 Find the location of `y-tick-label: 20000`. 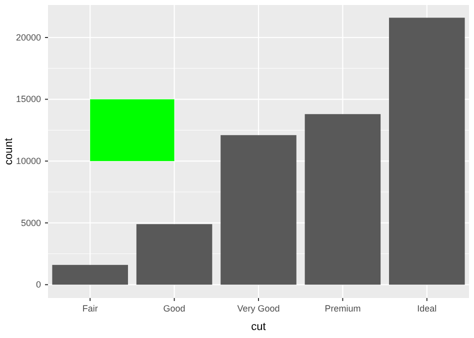

y-tick-label: 20000 is located at coordinates (28, 37).